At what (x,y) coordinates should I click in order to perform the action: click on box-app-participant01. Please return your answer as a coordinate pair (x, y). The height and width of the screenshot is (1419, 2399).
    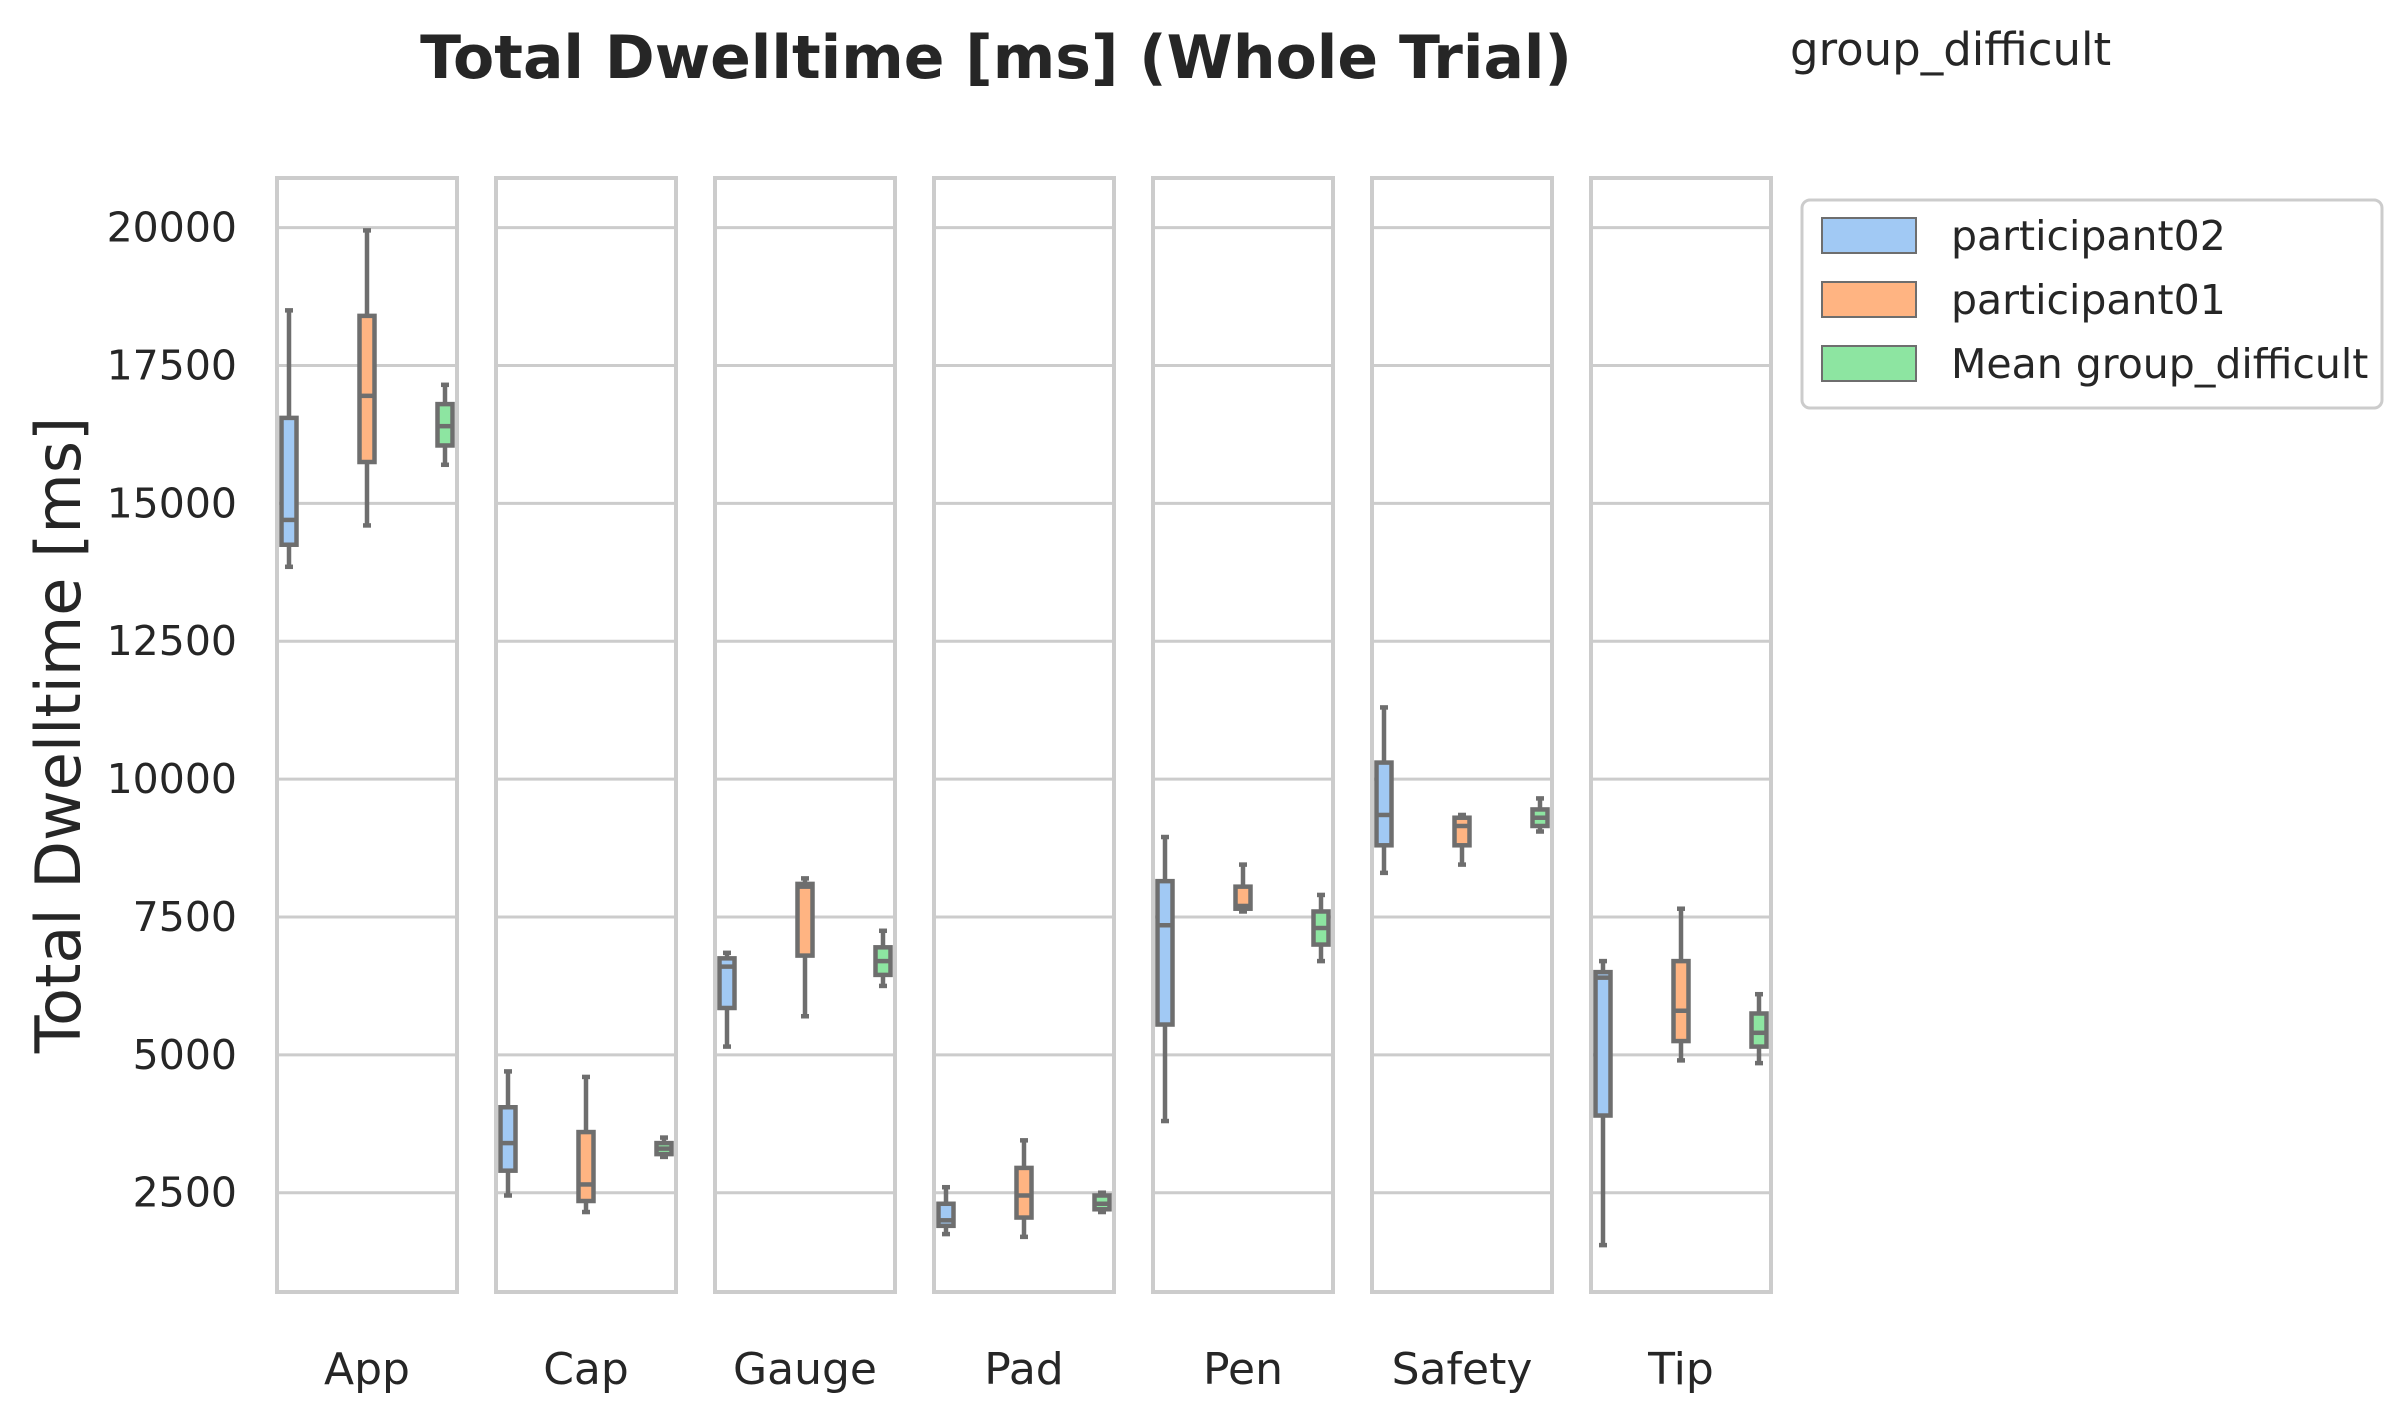
    Looking at the image, I should click on (367, 378).